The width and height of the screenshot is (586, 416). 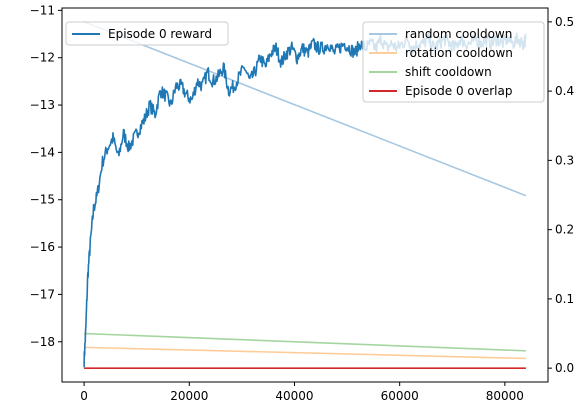 What do you see at coordinates (189, 396) in the screenshot?
I see `x-tick-label: 20000` at bounding box center [189, 396].